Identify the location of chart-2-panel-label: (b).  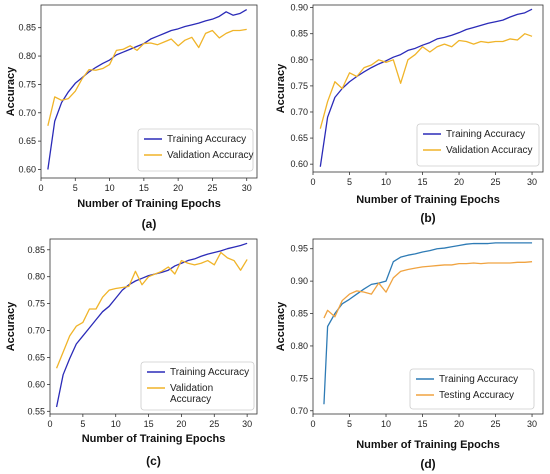
(427, 218).